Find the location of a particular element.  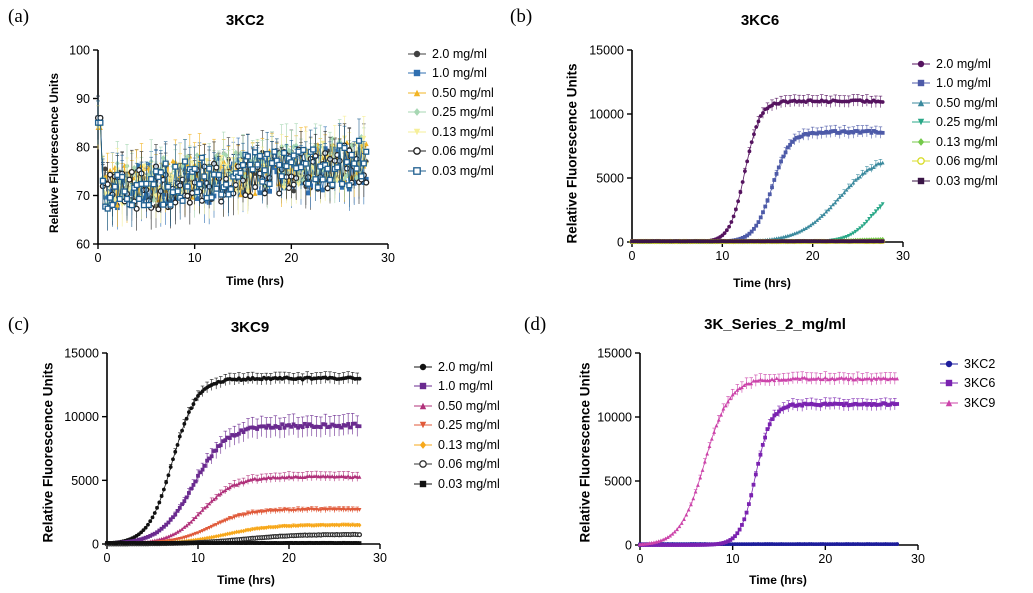

legend-item: 0.03 mg/ml is located at coordinates (955, 181).